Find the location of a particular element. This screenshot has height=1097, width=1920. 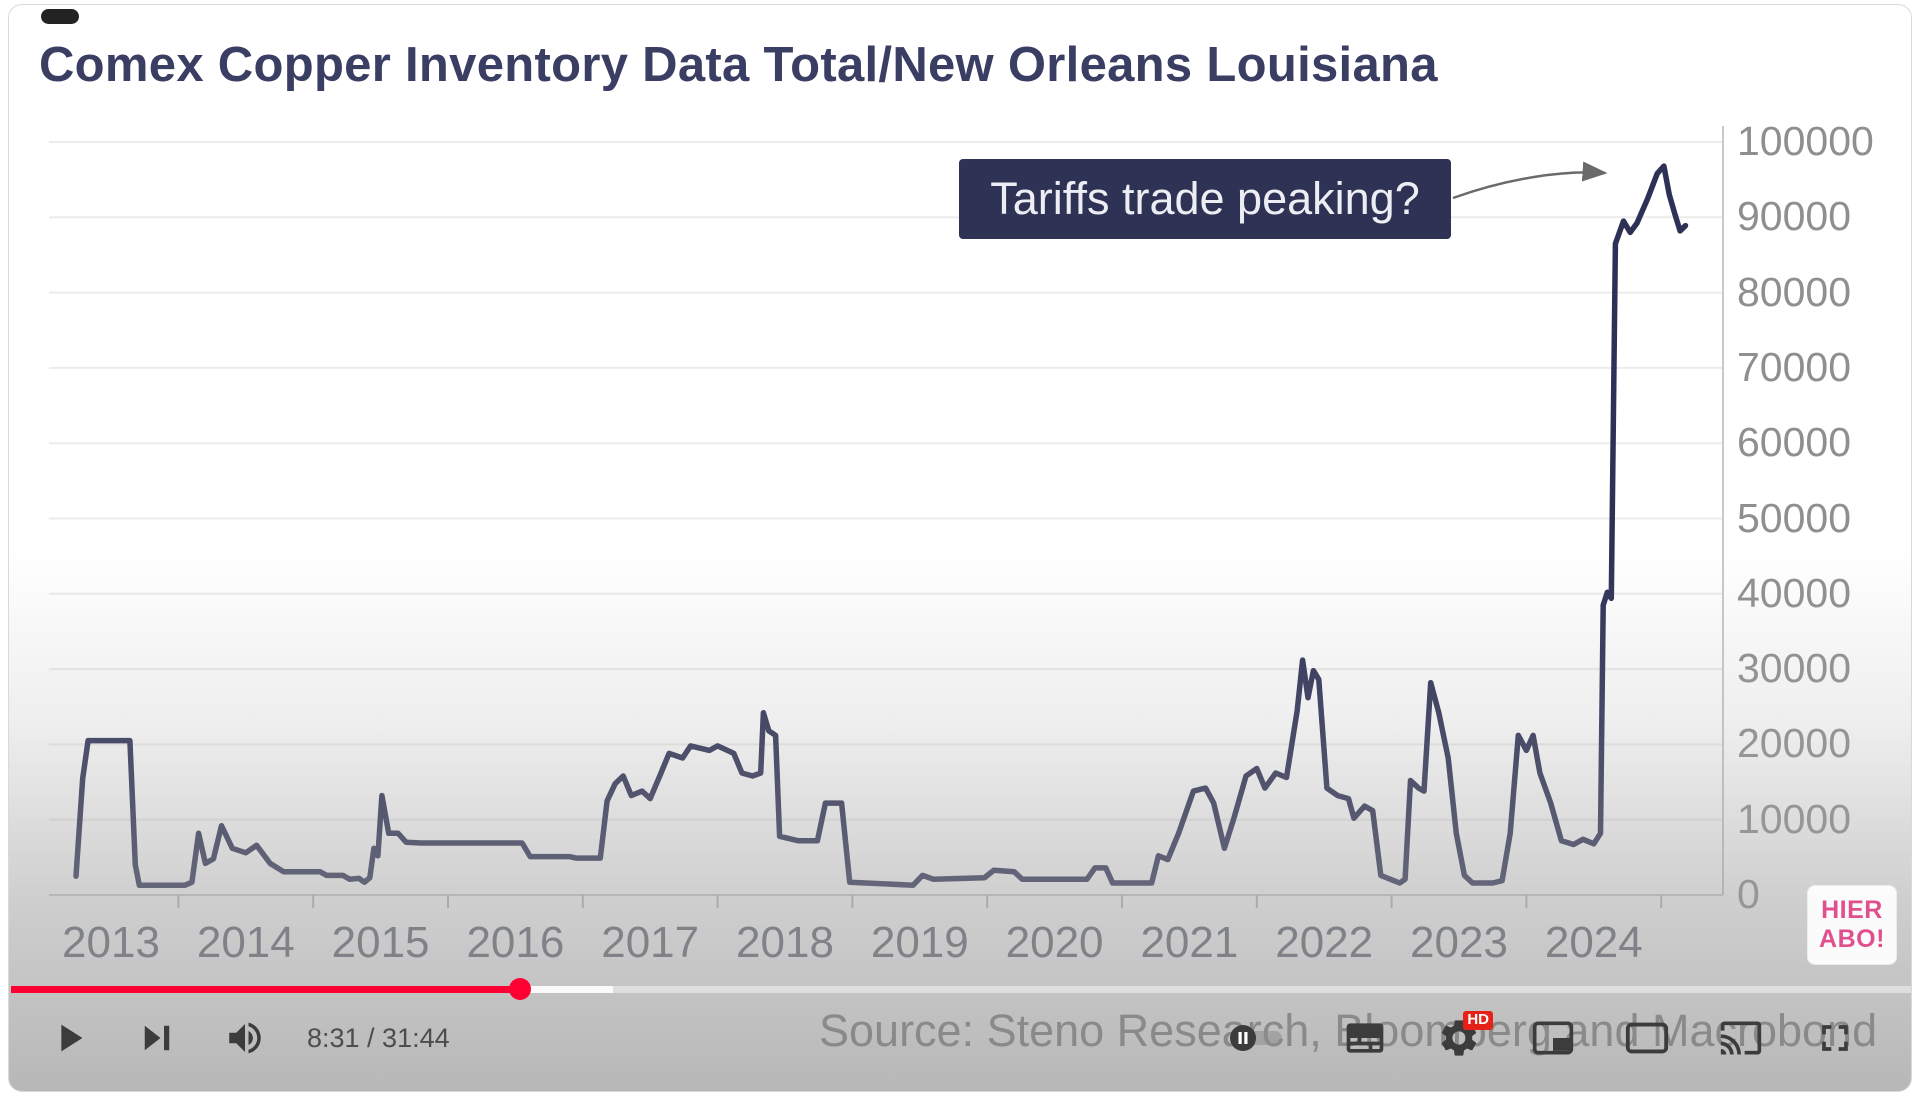

progress-played is located at coordinates (266, 989).